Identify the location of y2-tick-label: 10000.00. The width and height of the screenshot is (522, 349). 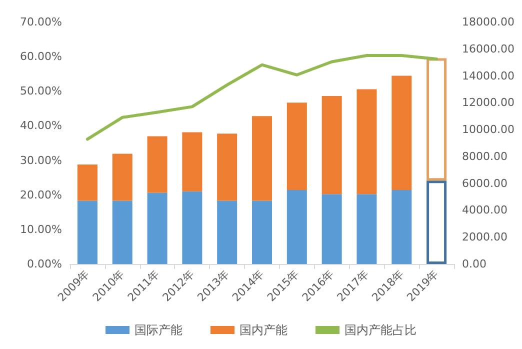
(488, 129).